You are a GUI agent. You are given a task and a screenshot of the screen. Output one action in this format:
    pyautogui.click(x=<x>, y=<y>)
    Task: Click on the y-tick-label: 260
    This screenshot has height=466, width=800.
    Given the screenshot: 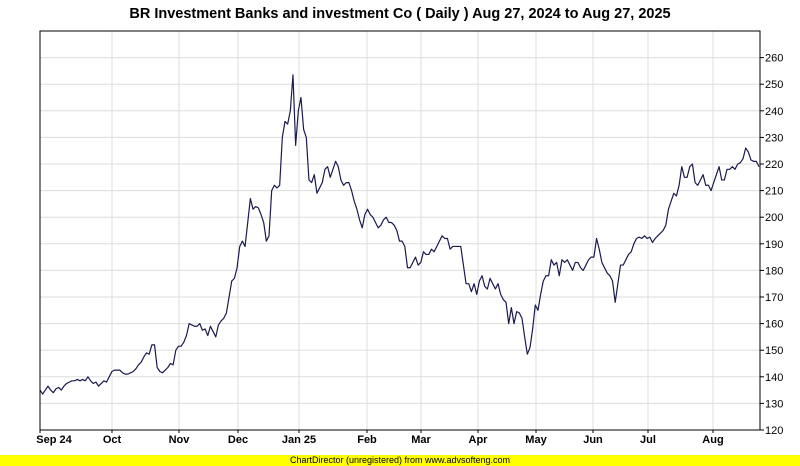 What is the action you would take?
    pyautogui.click(x=774, y=59)
    